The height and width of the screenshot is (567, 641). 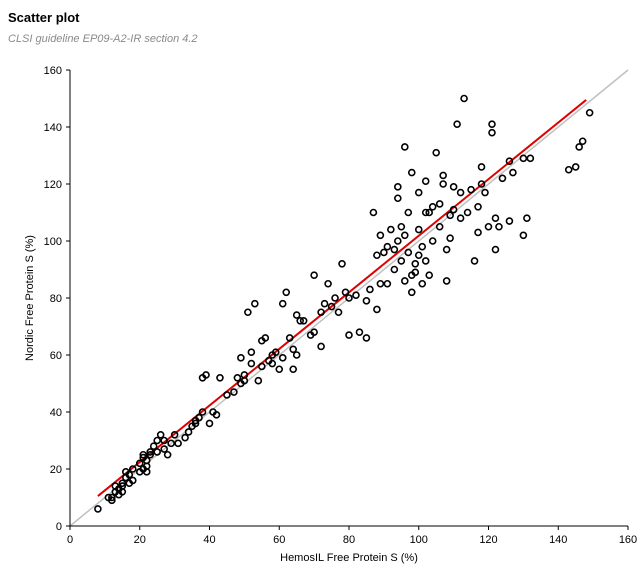 I want to click on x-tick-label: 60, so click(x=279, y=540).